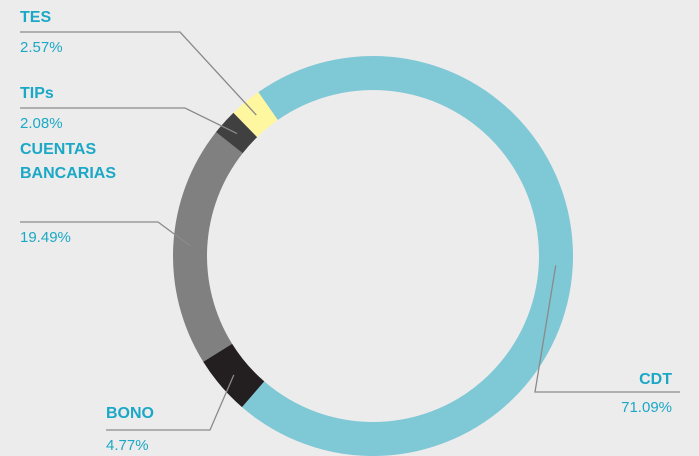 The height and width of the screenshot is (456, 699). I want to click on slice-label-tes: TES 2.57%, so click(41, 32).